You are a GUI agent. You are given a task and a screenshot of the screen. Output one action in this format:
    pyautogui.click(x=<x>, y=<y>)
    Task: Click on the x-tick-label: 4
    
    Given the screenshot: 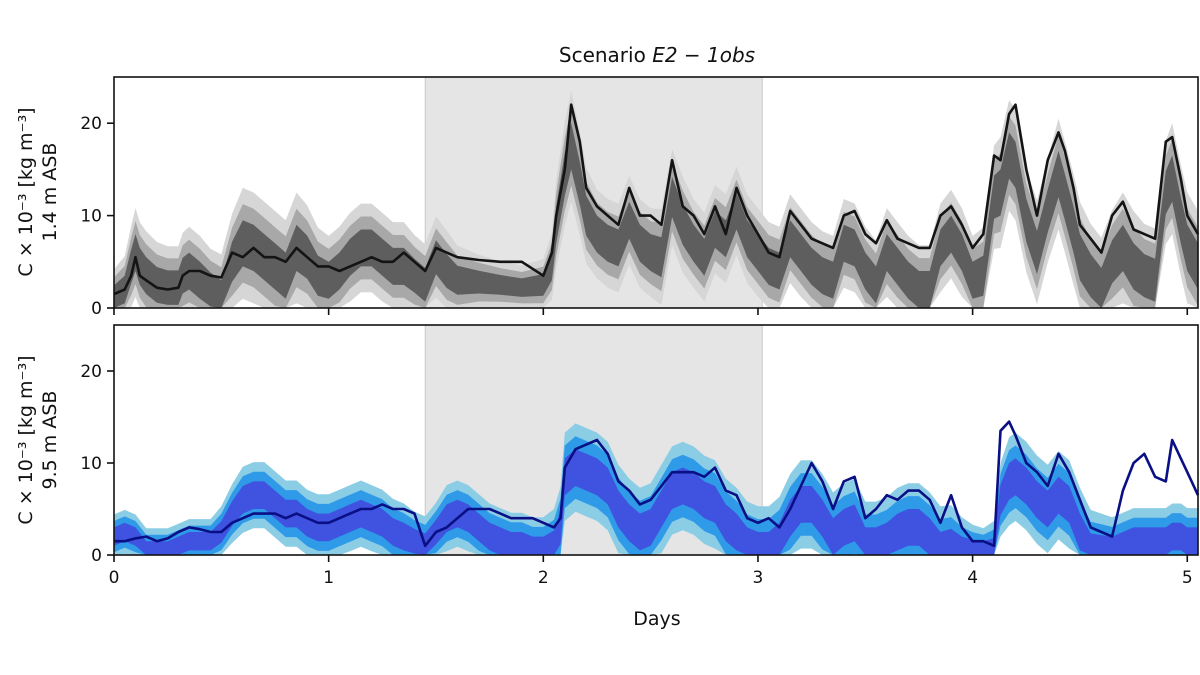 What is the action you would take?
    pyautogui.click(x=972, y=578)
    